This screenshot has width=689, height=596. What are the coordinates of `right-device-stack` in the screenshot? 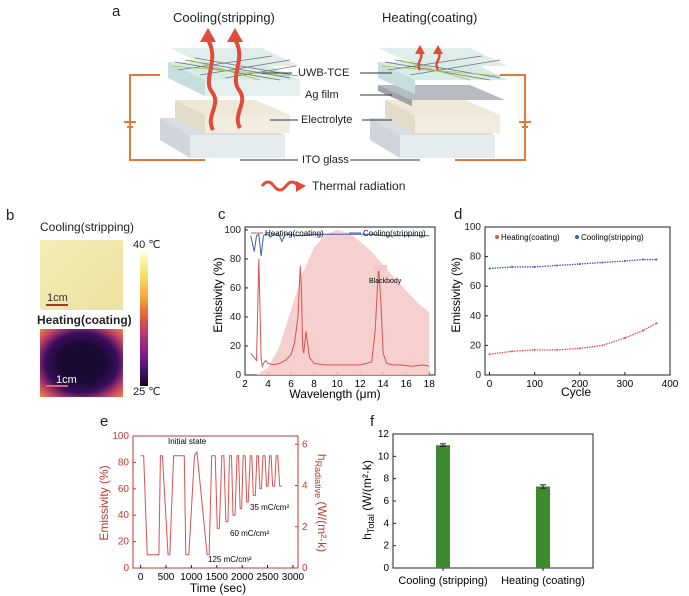 It's located at (439, 101).